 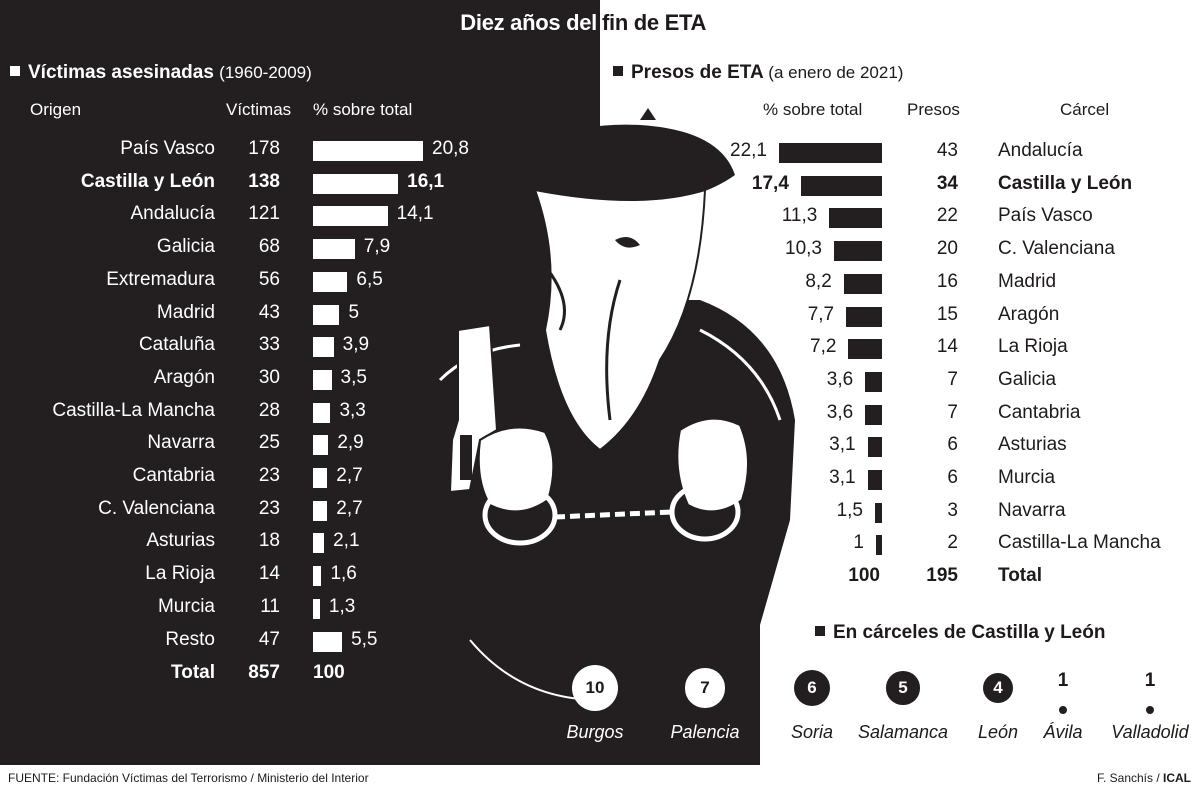 I want to click on footer-background, so click(x=599, y=778).